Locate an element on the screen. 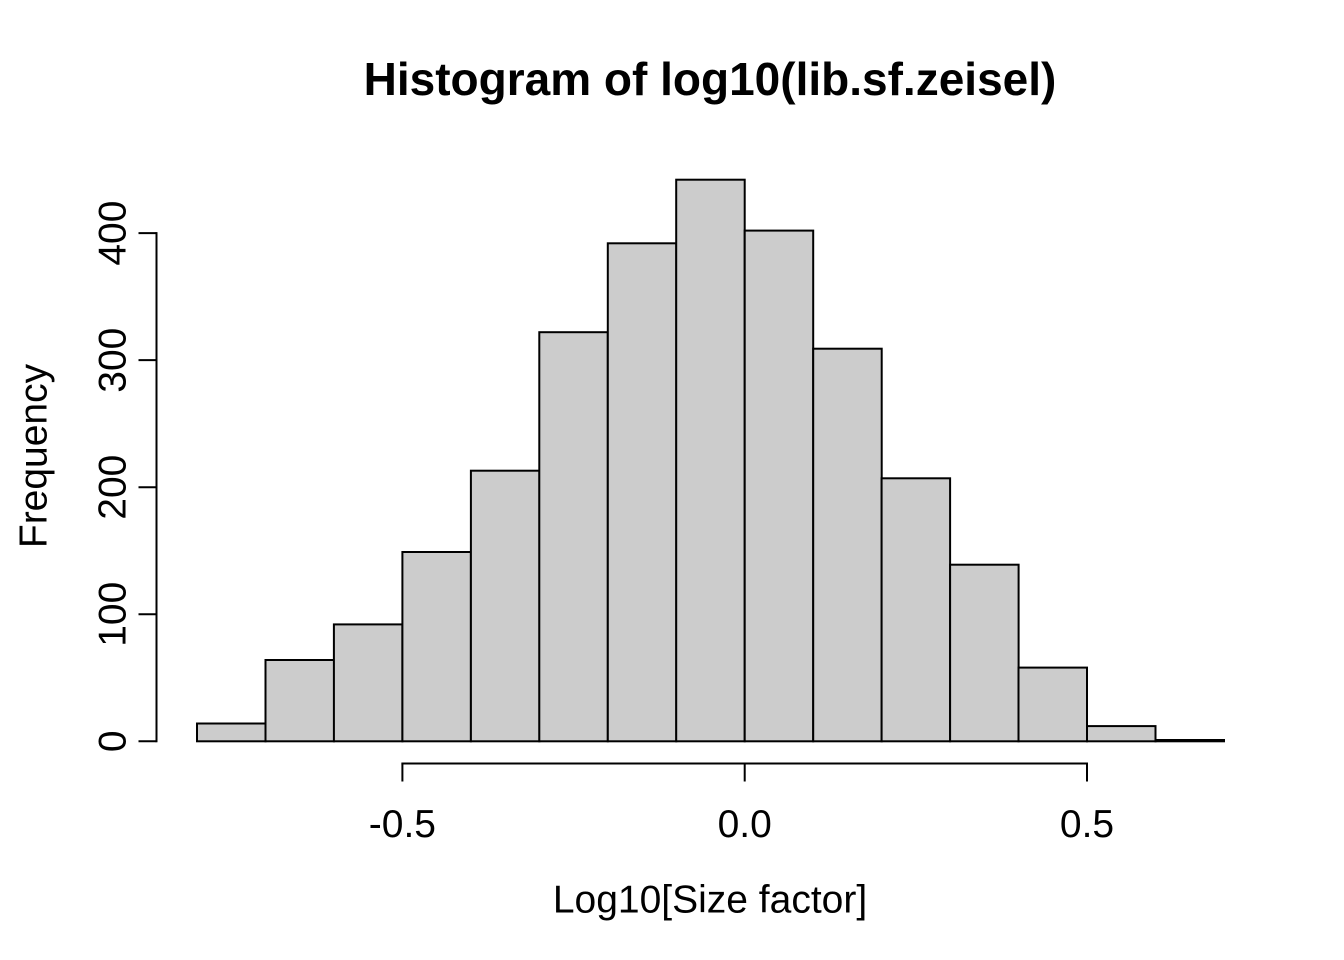 The height and width of the screenshot is (960, 1344). y-tick-label: 400 is located at coordinates (113, 233).